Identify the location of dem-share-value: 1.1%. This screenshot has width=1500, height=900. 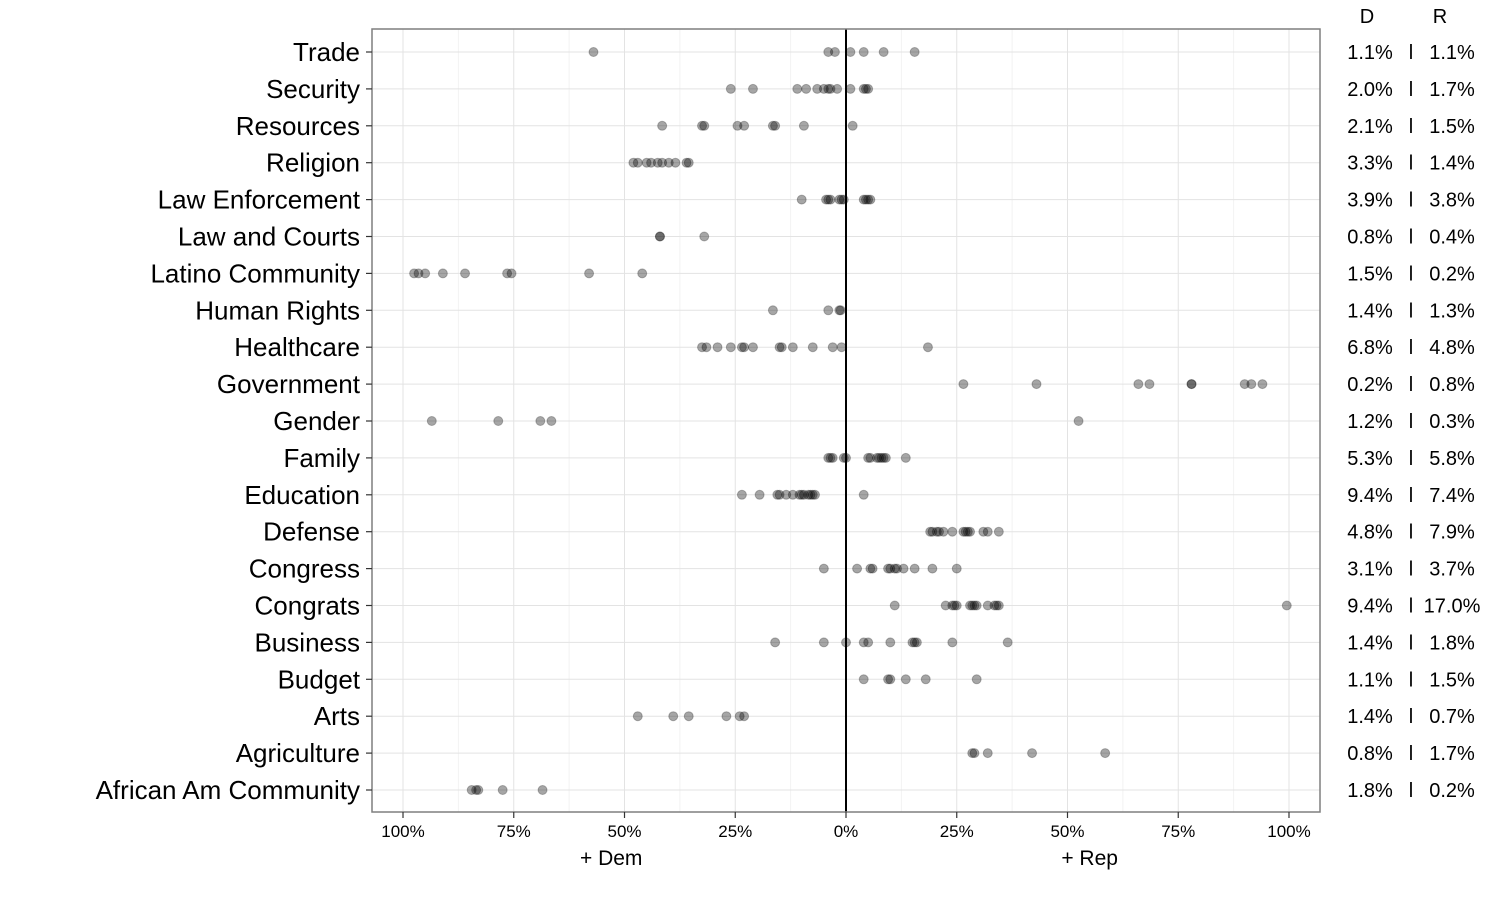
(1370, 53).